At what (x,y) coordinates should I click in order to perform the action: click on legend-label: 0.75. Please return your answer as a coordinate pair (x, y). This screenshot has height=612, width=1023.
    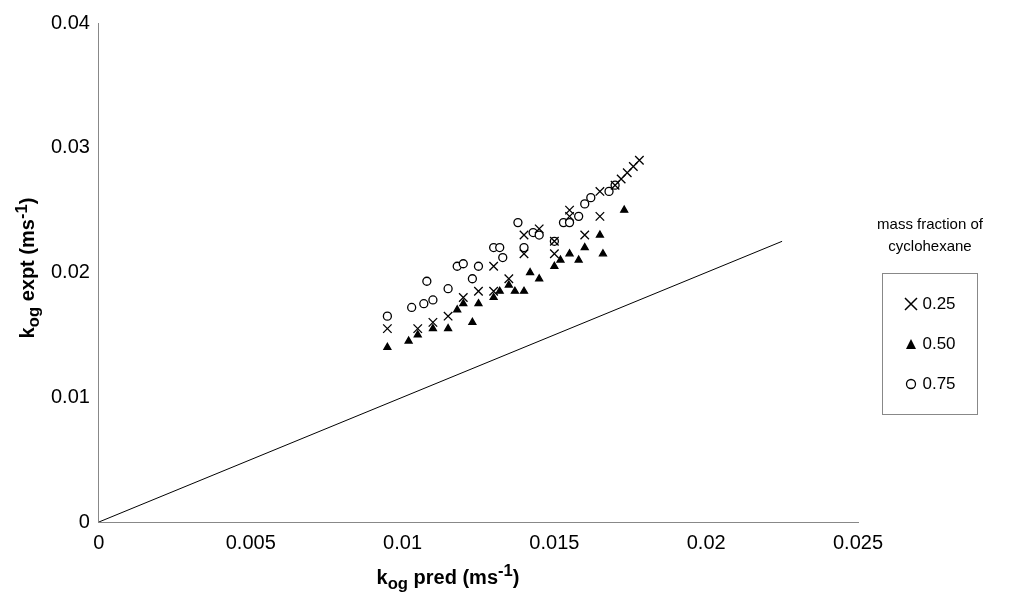
    Looking at the image, I should click on (939, 384).